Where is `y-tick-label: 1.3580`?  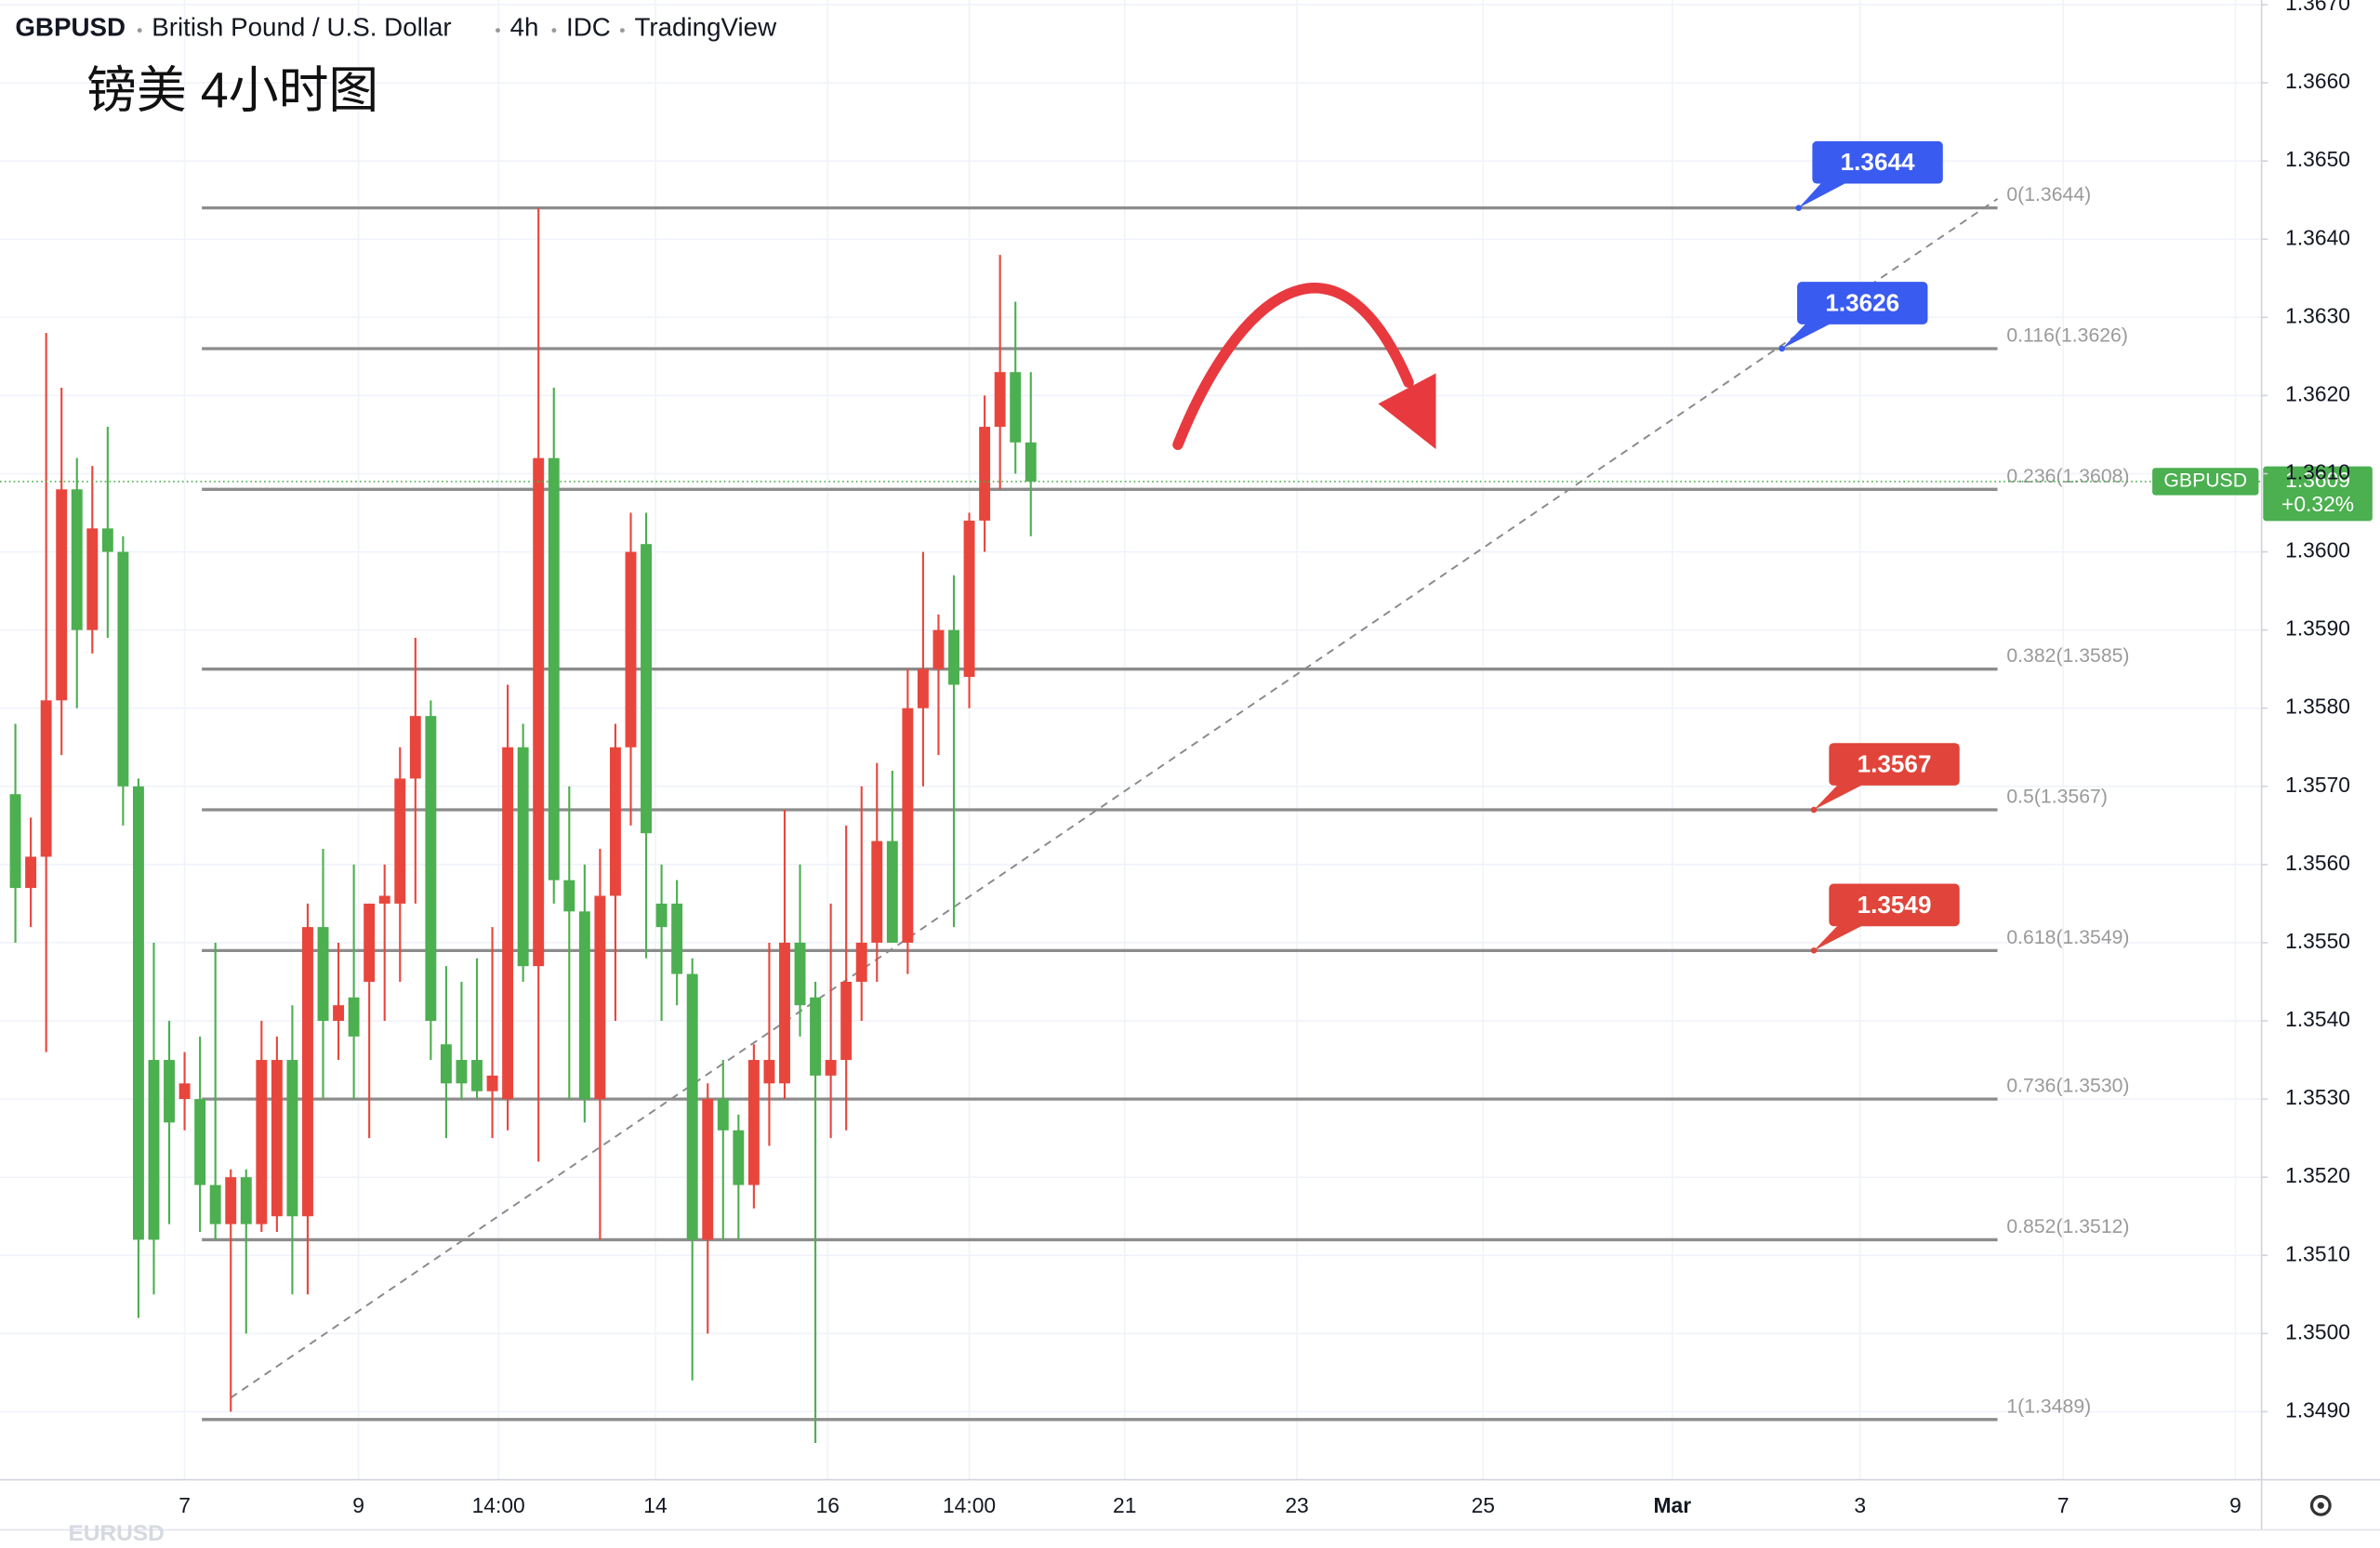
y-tick-label: 1.3580 is located at coordinates (2317, 707).